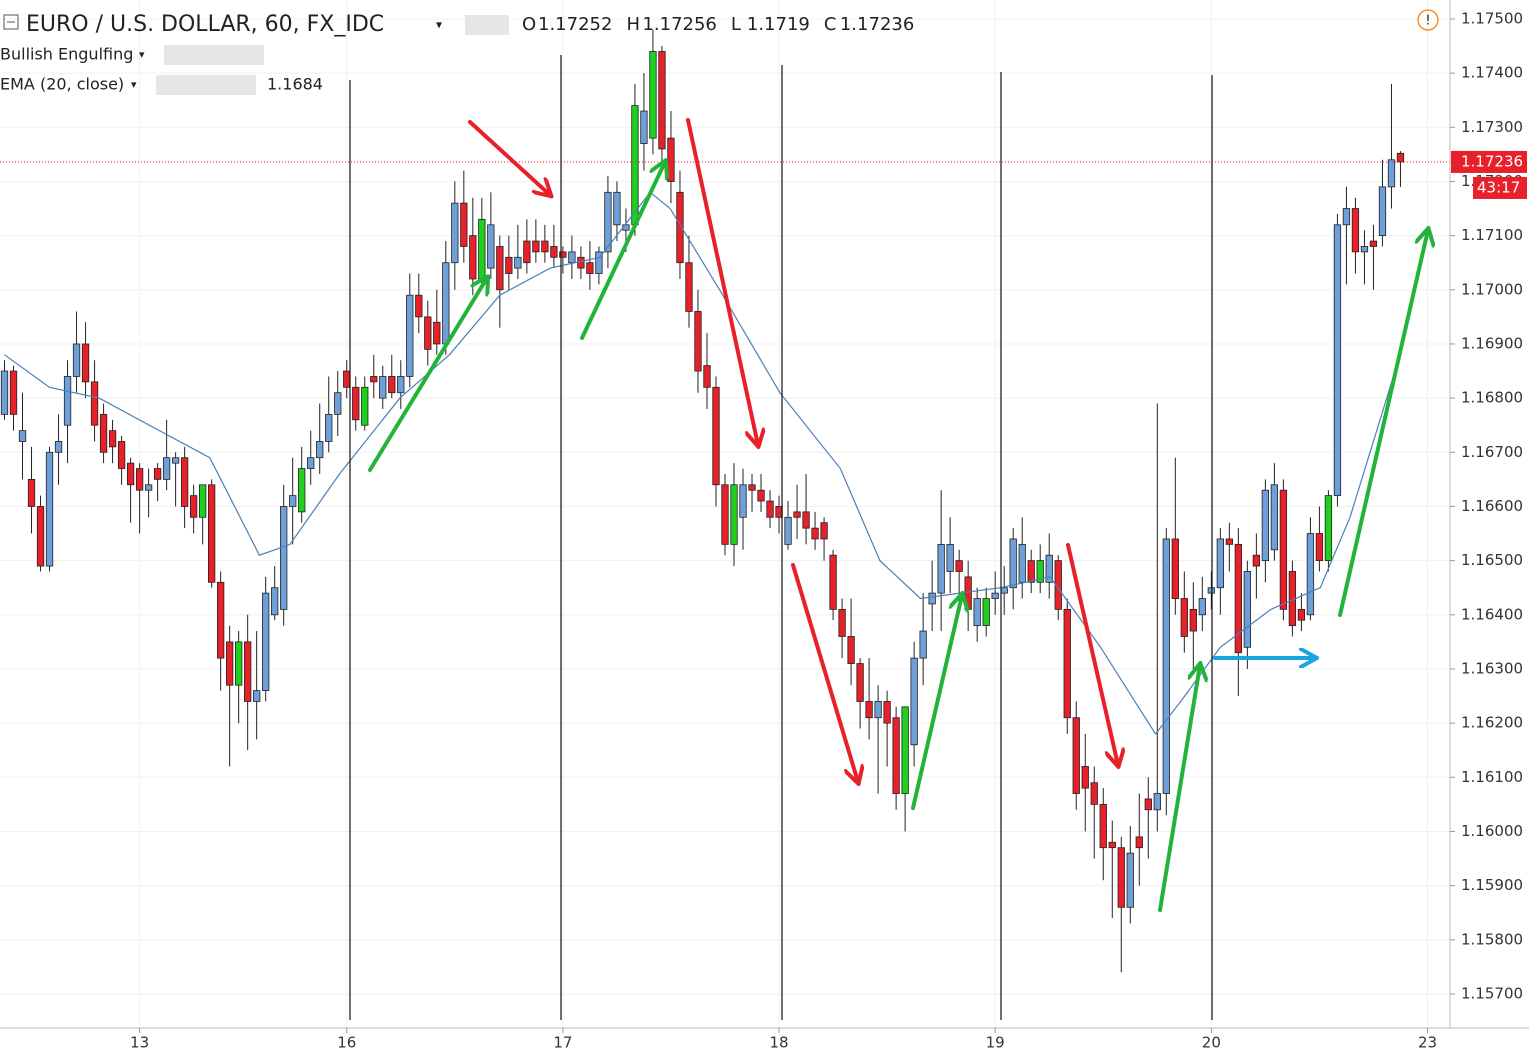  Describe the element at coordinates (1492, 506) in the screenshot. I see `y-tick-label: 1.16600` at that location.